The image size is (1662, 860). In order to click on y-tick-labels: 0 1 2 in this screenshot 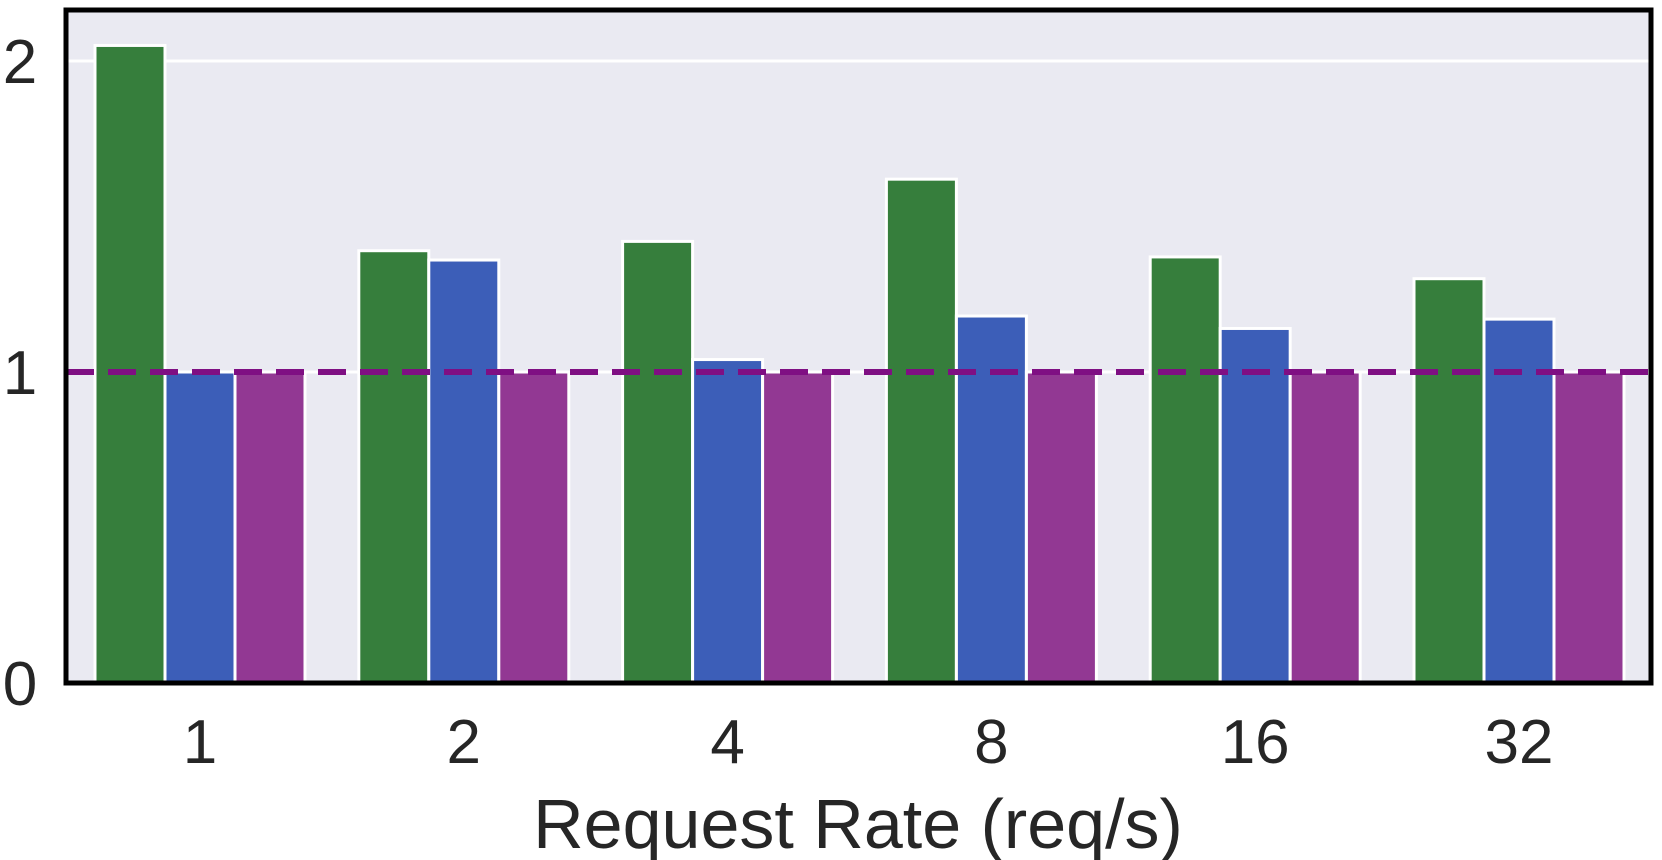, I will do `click(20, 373)`.